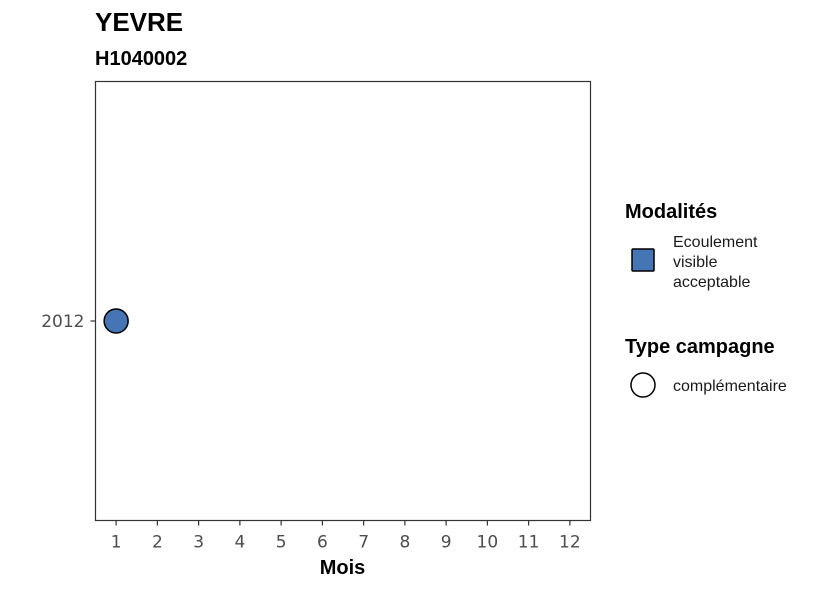 This screenshot has height=590, width=826. What do you see at coordinates (116, 543) in the screenshot?
I see `x-tick-label: 1` at bounding box center [116, 543].